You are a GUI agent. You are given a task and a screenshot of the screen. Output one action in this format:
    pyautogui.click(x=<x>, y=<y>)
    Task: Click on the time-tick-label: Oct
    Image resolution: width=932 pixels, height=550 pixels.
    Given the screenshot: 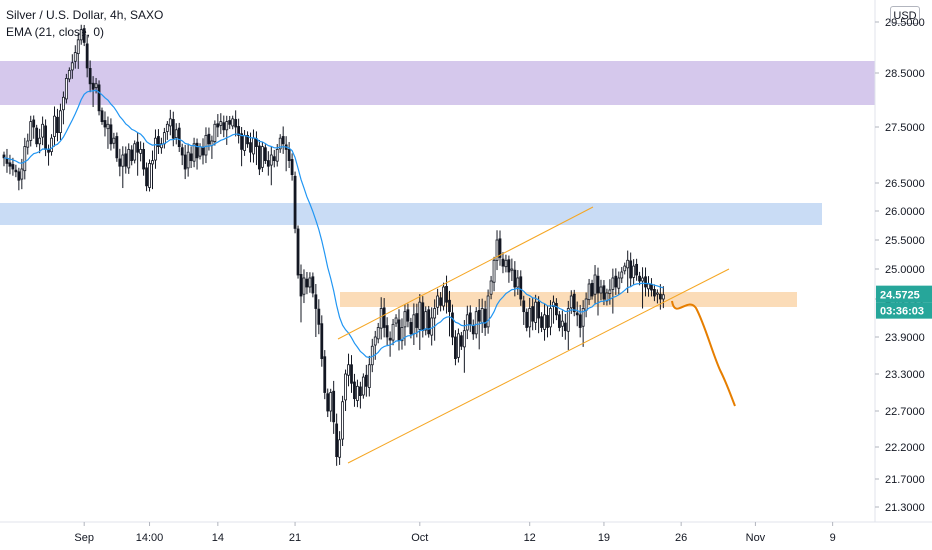 What is the action you would take?
    pyautogui.click(x=419, y=538)
    